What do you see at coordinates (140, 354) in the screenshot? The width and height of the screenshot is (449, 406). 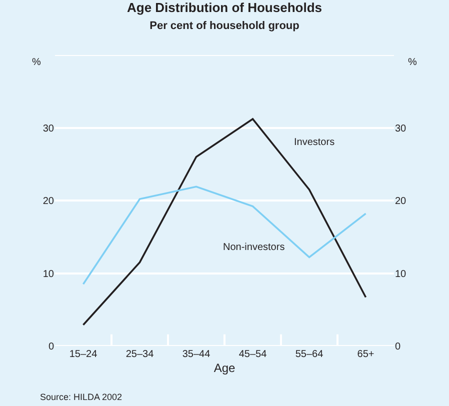 I see `x-tick-label: 25–34` at bounding box center [140, 354].